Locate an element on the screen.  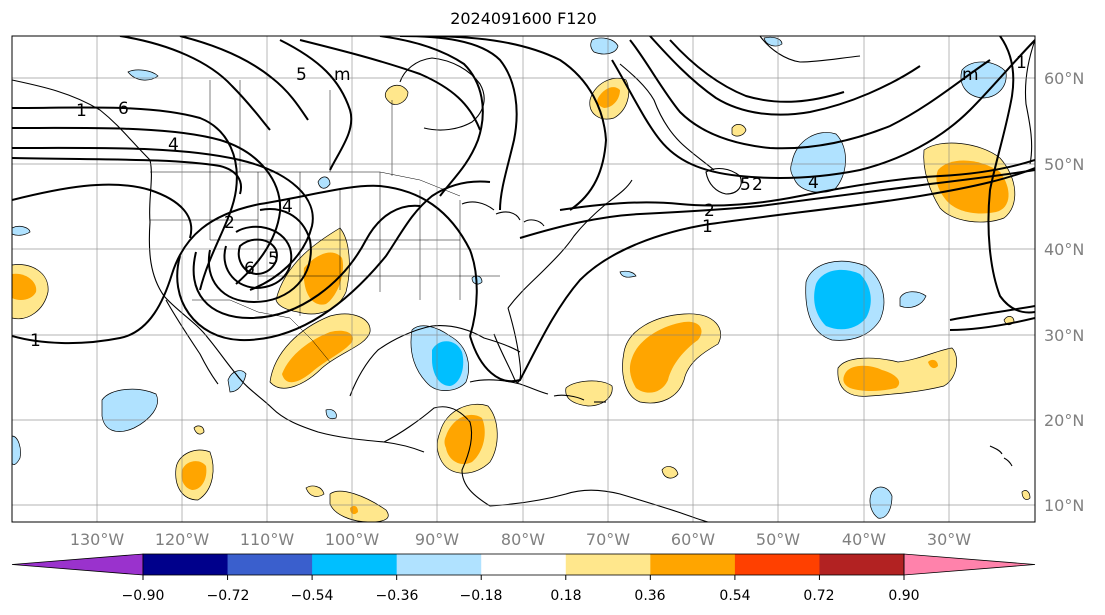
lon-label: 60°W is located at coordinates (693, 539).